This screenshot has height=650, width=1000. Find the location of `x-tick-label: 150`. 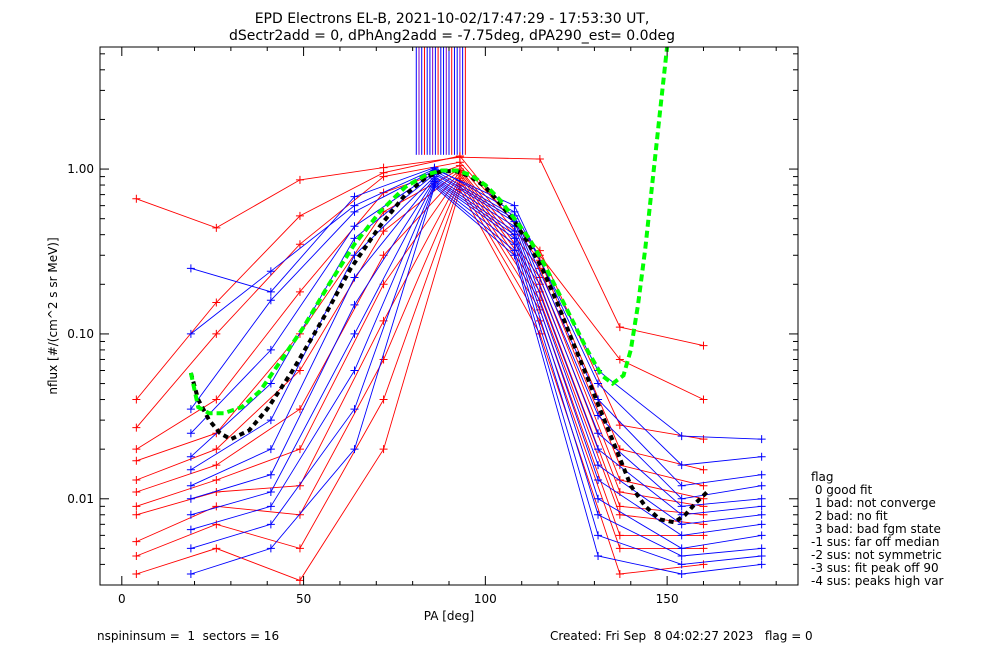

x-tick-label: 150 is located at coordinates (667, 599).